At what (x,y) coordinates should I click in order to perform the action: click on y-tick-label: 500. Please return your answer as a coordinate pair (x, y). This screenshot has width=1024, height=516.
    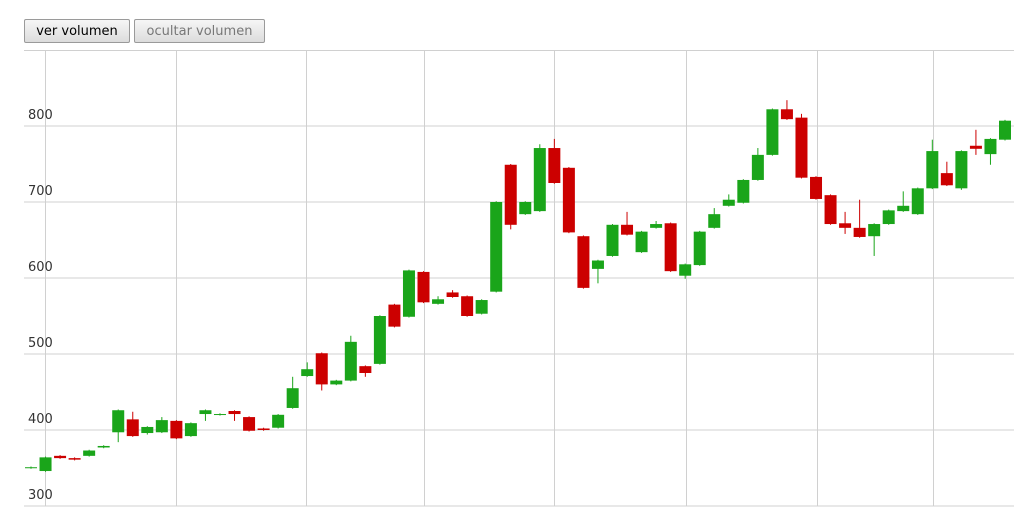
    Looking at the image, I should click on (40, 343).